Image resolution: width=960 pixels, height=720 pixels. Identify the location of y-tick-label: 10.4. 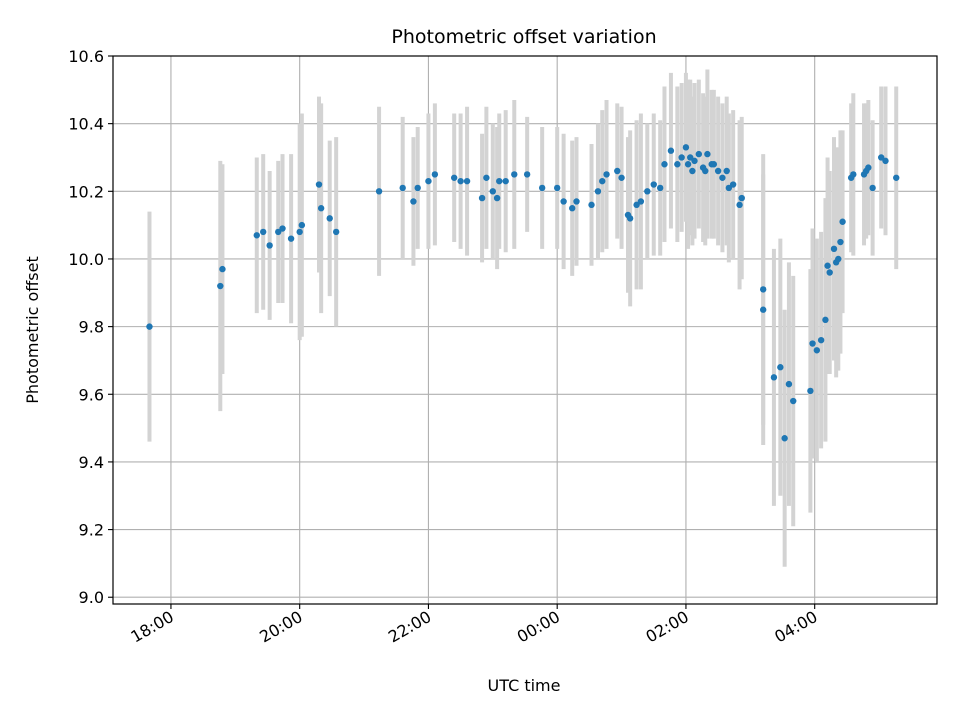
(86, 124).